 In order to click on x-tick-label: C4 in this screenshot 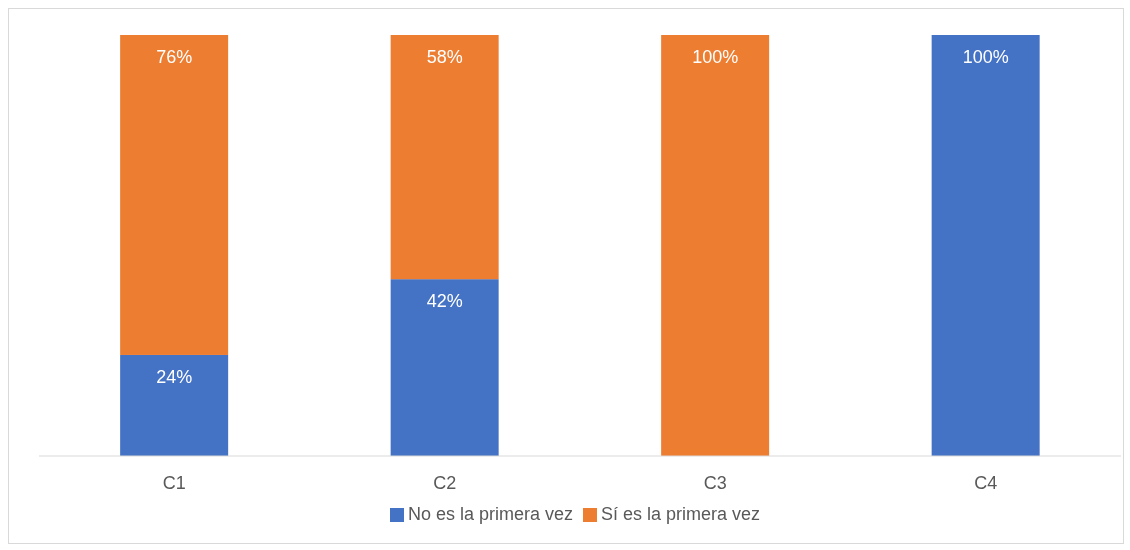, I will do `click(986, 482)`.